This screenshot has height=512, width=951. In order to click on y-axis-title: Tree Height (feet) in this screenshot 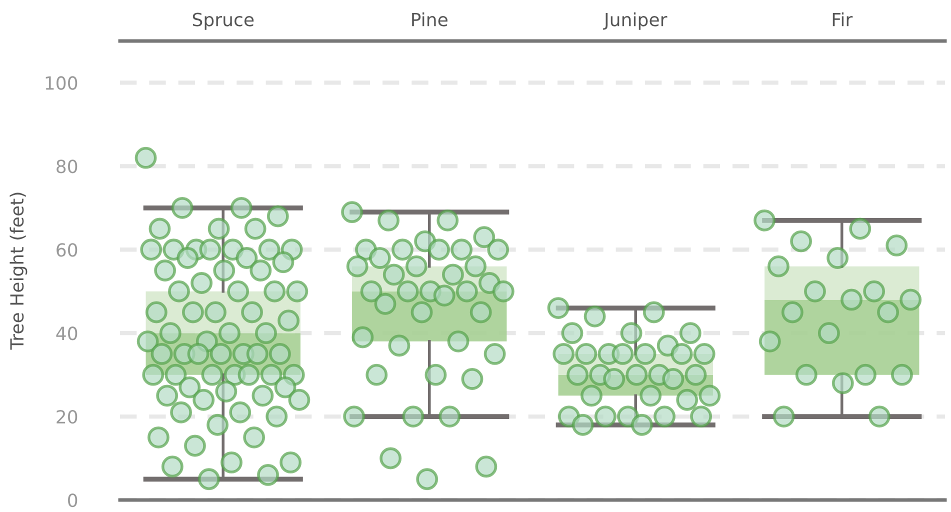, I will do `click(19, 271)`.